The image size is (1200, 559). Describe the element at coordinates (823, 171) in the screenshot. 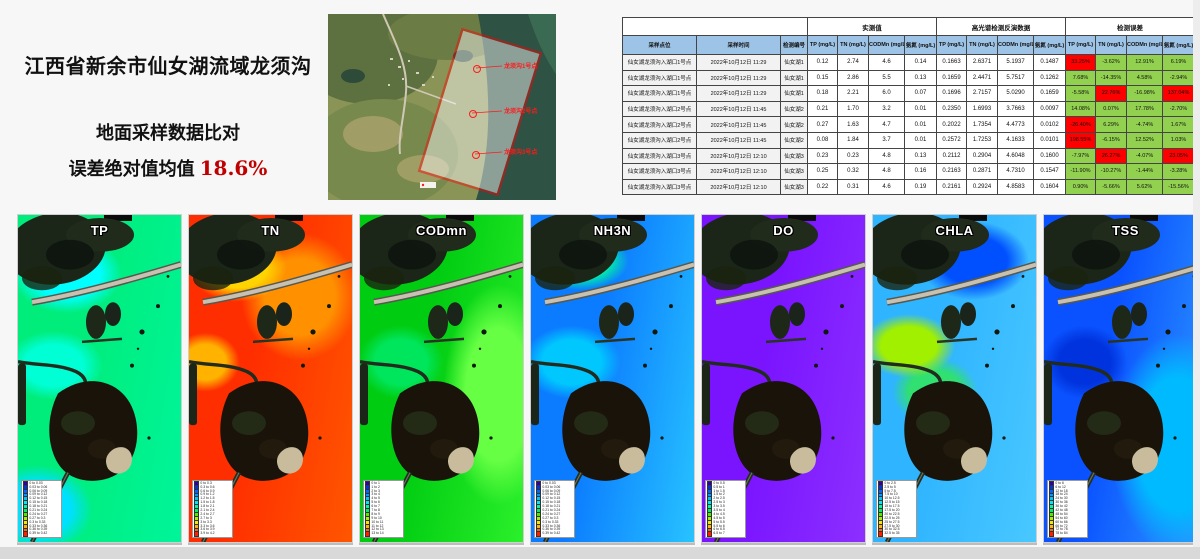

I see `table-cell: 0.25` at that location.